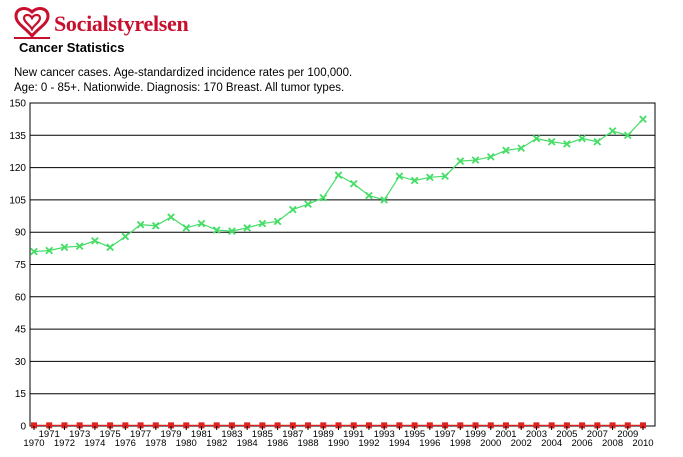 The height and width of the screenshot is (457, 683). I want to click on x-tick-label: 1998, so click(460, 443).